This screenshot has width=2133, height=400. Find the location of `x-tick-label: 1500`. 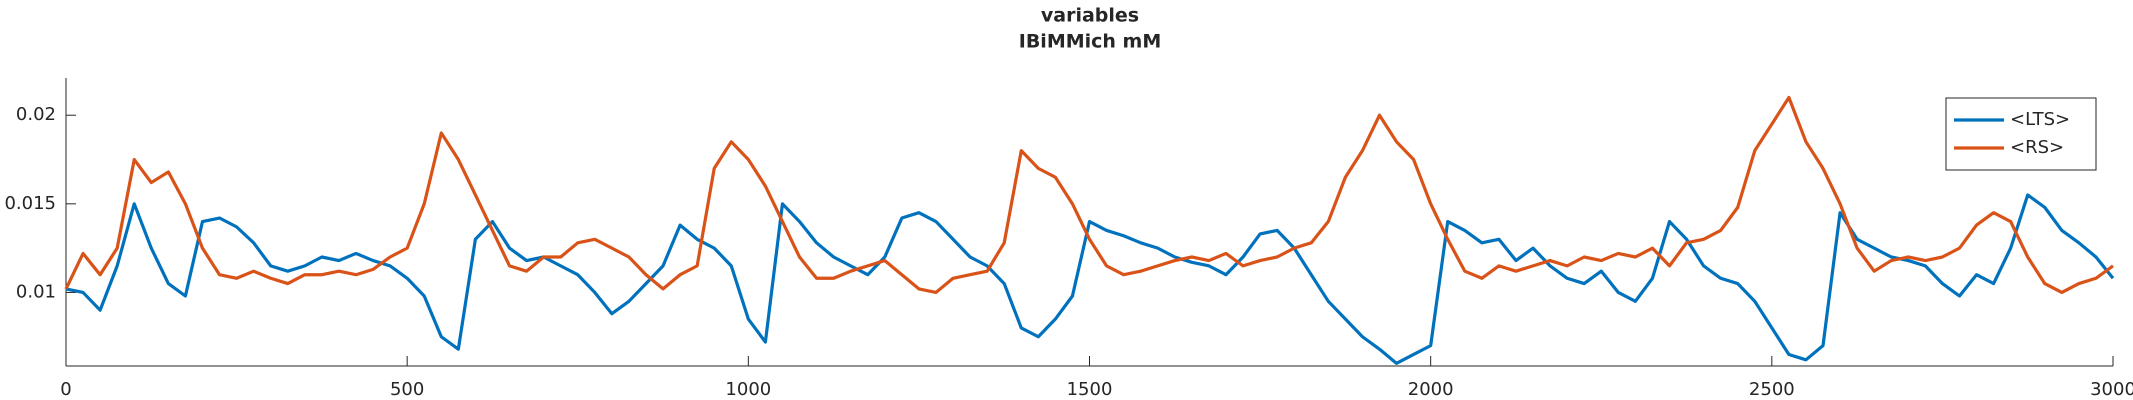

x-tick-label: 1500 is located at coordinates (1090, 389).